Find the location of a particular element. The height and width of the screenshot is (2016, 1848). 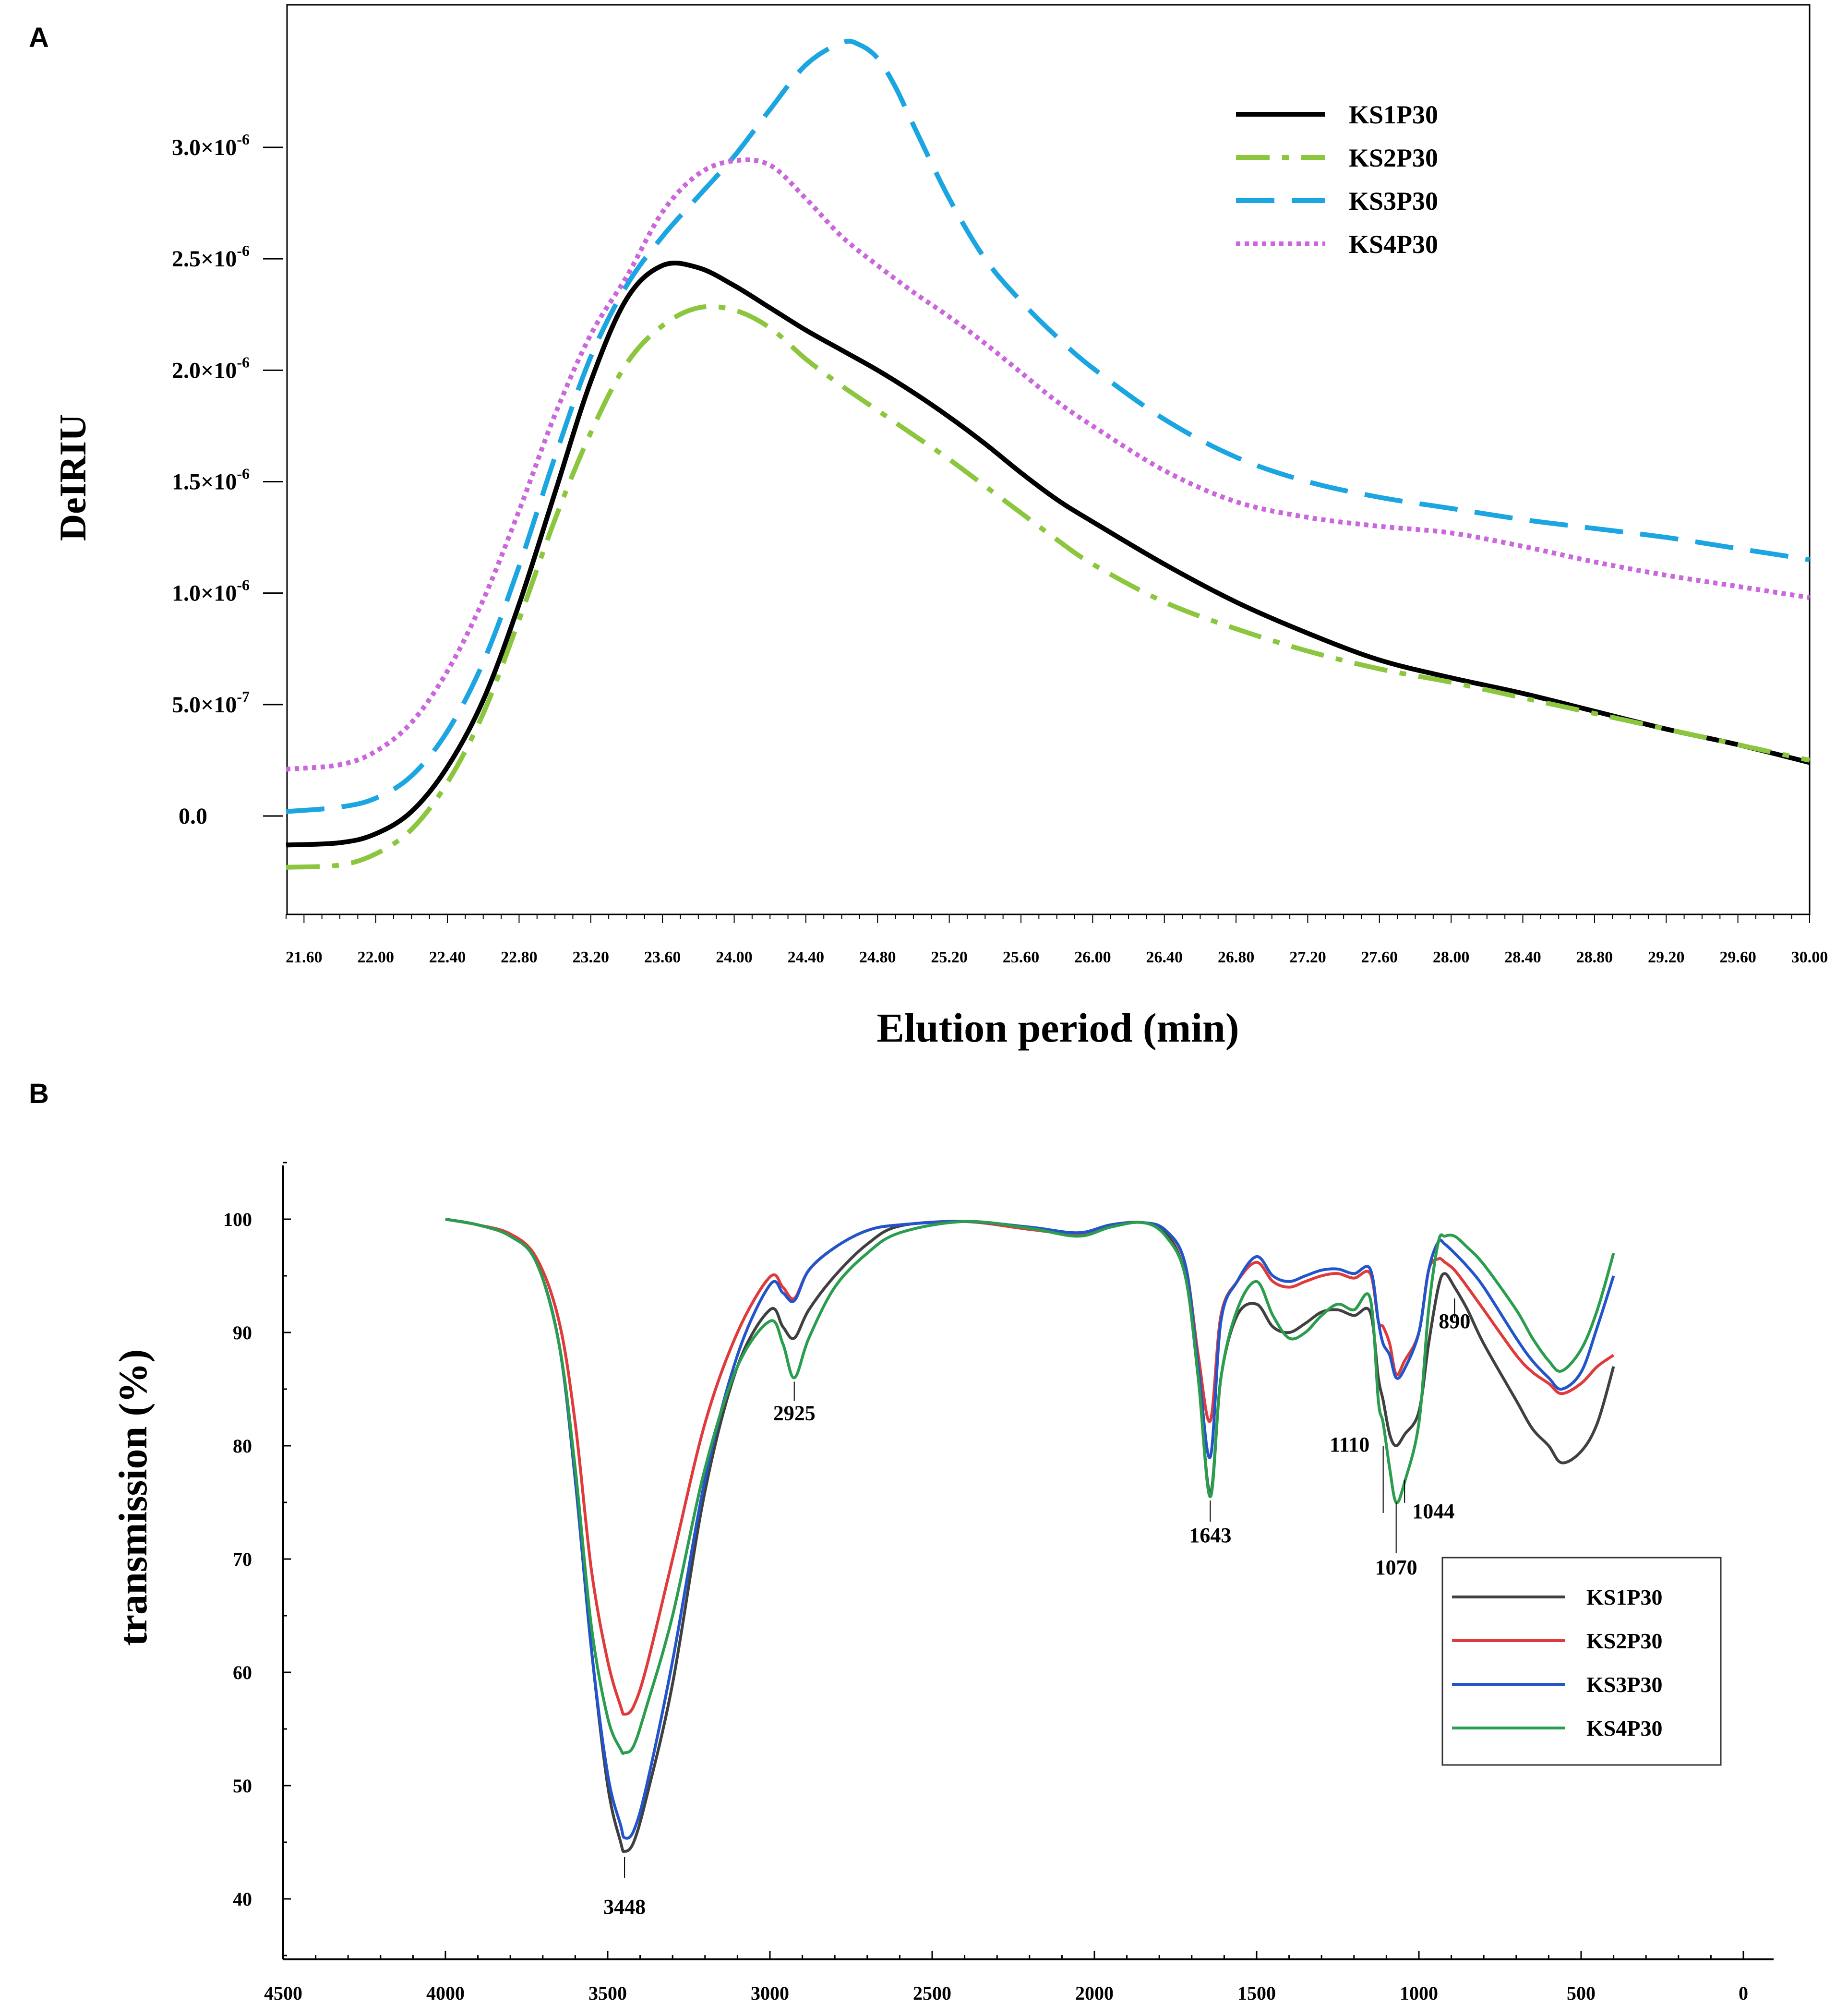

panel-b-peak-annotations: 3448 2925 1643 1110 1070 1044 890 is located at coordinates (1036, 1608).